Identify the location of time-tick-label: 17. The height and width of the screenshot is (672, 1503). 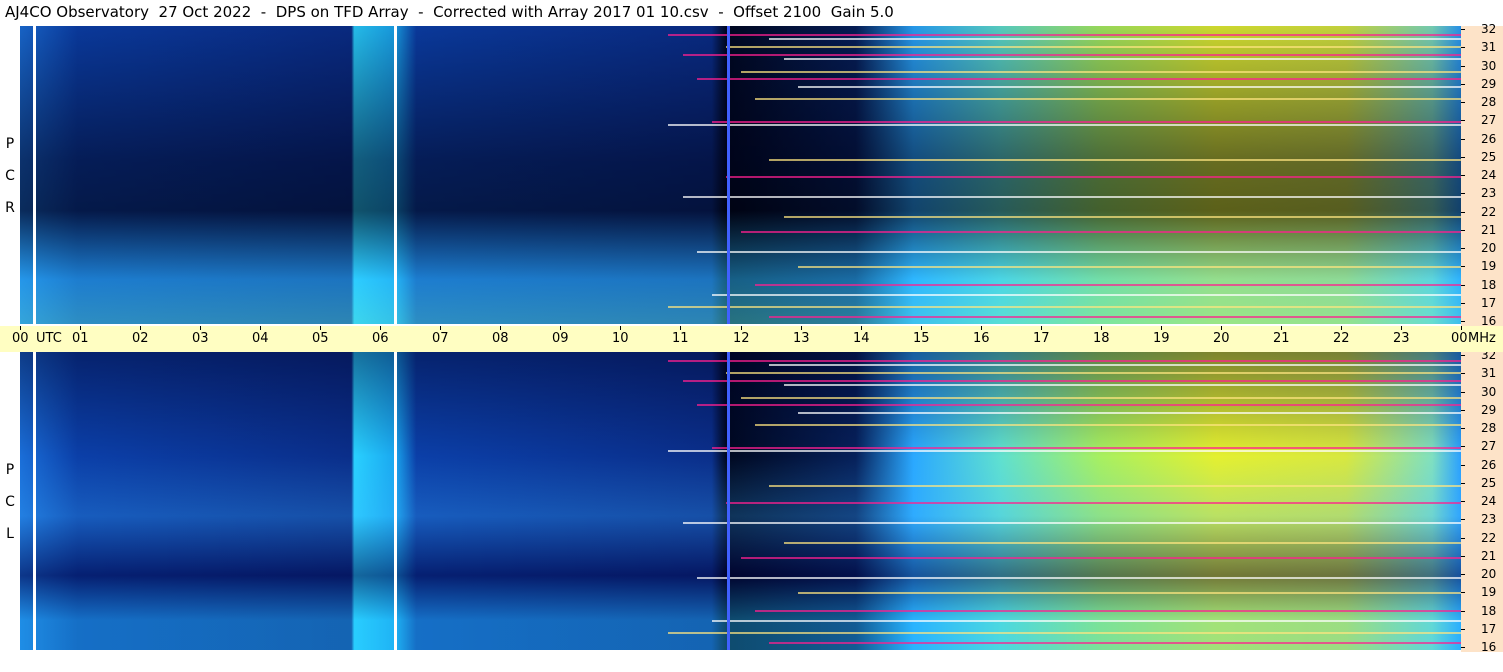
(1041, 338).